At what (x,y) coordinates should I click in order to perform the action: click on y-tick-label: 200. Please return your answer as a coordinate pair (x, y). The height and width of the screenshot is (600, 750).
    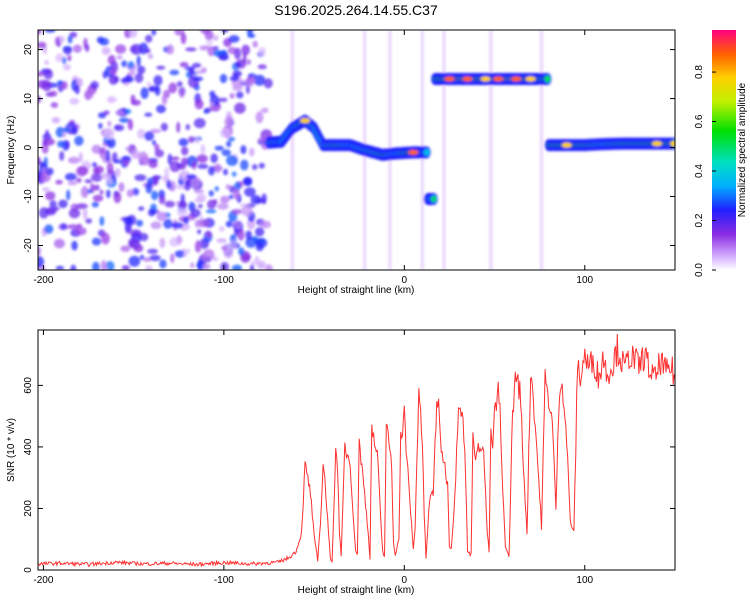
    Looking at the image, I should click on (28, 508).